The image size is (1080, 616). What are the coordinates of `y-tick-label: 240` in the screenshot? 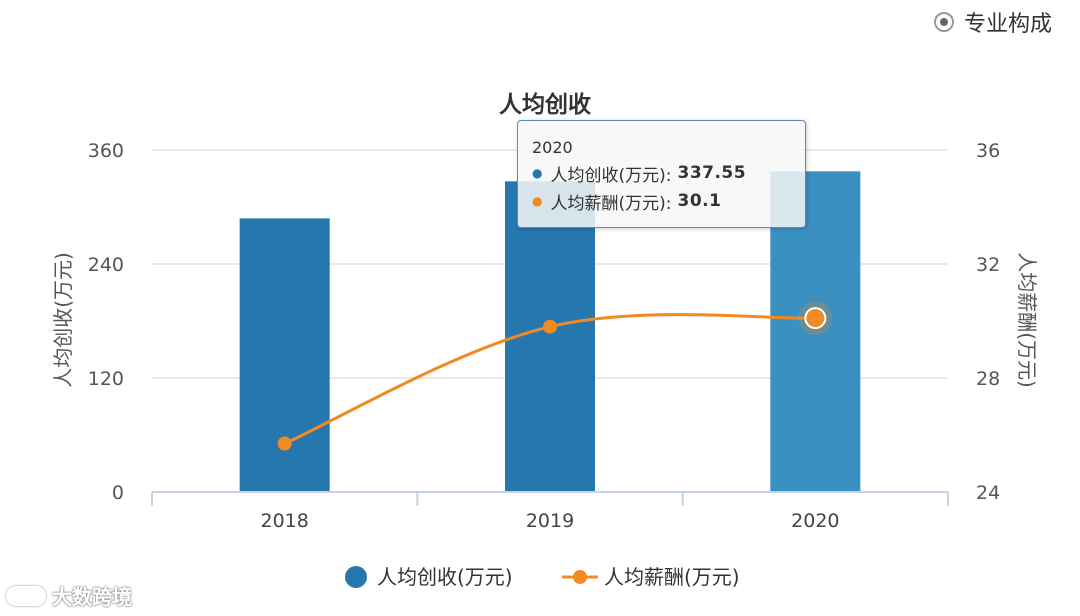 It's located at (106, 265).